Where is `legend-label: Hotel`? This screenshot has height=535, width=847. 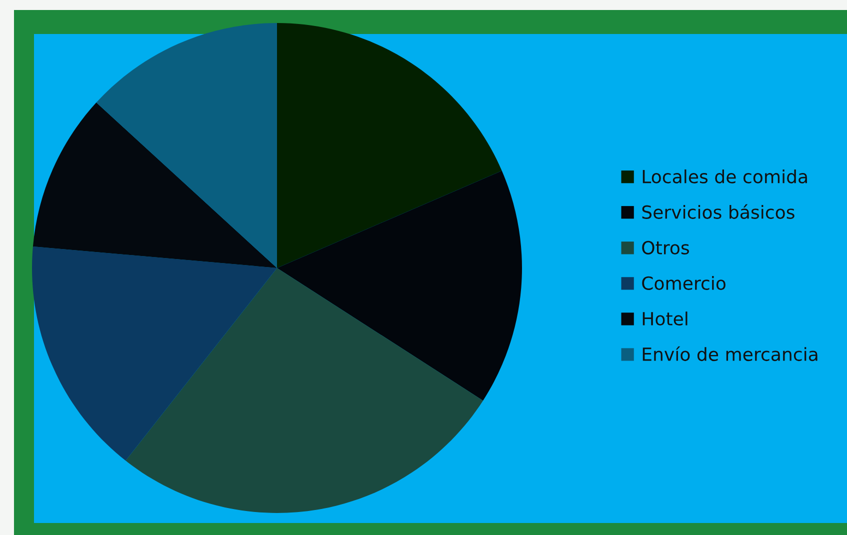
legend-label: Hotel is located at coordinates (665, 319).